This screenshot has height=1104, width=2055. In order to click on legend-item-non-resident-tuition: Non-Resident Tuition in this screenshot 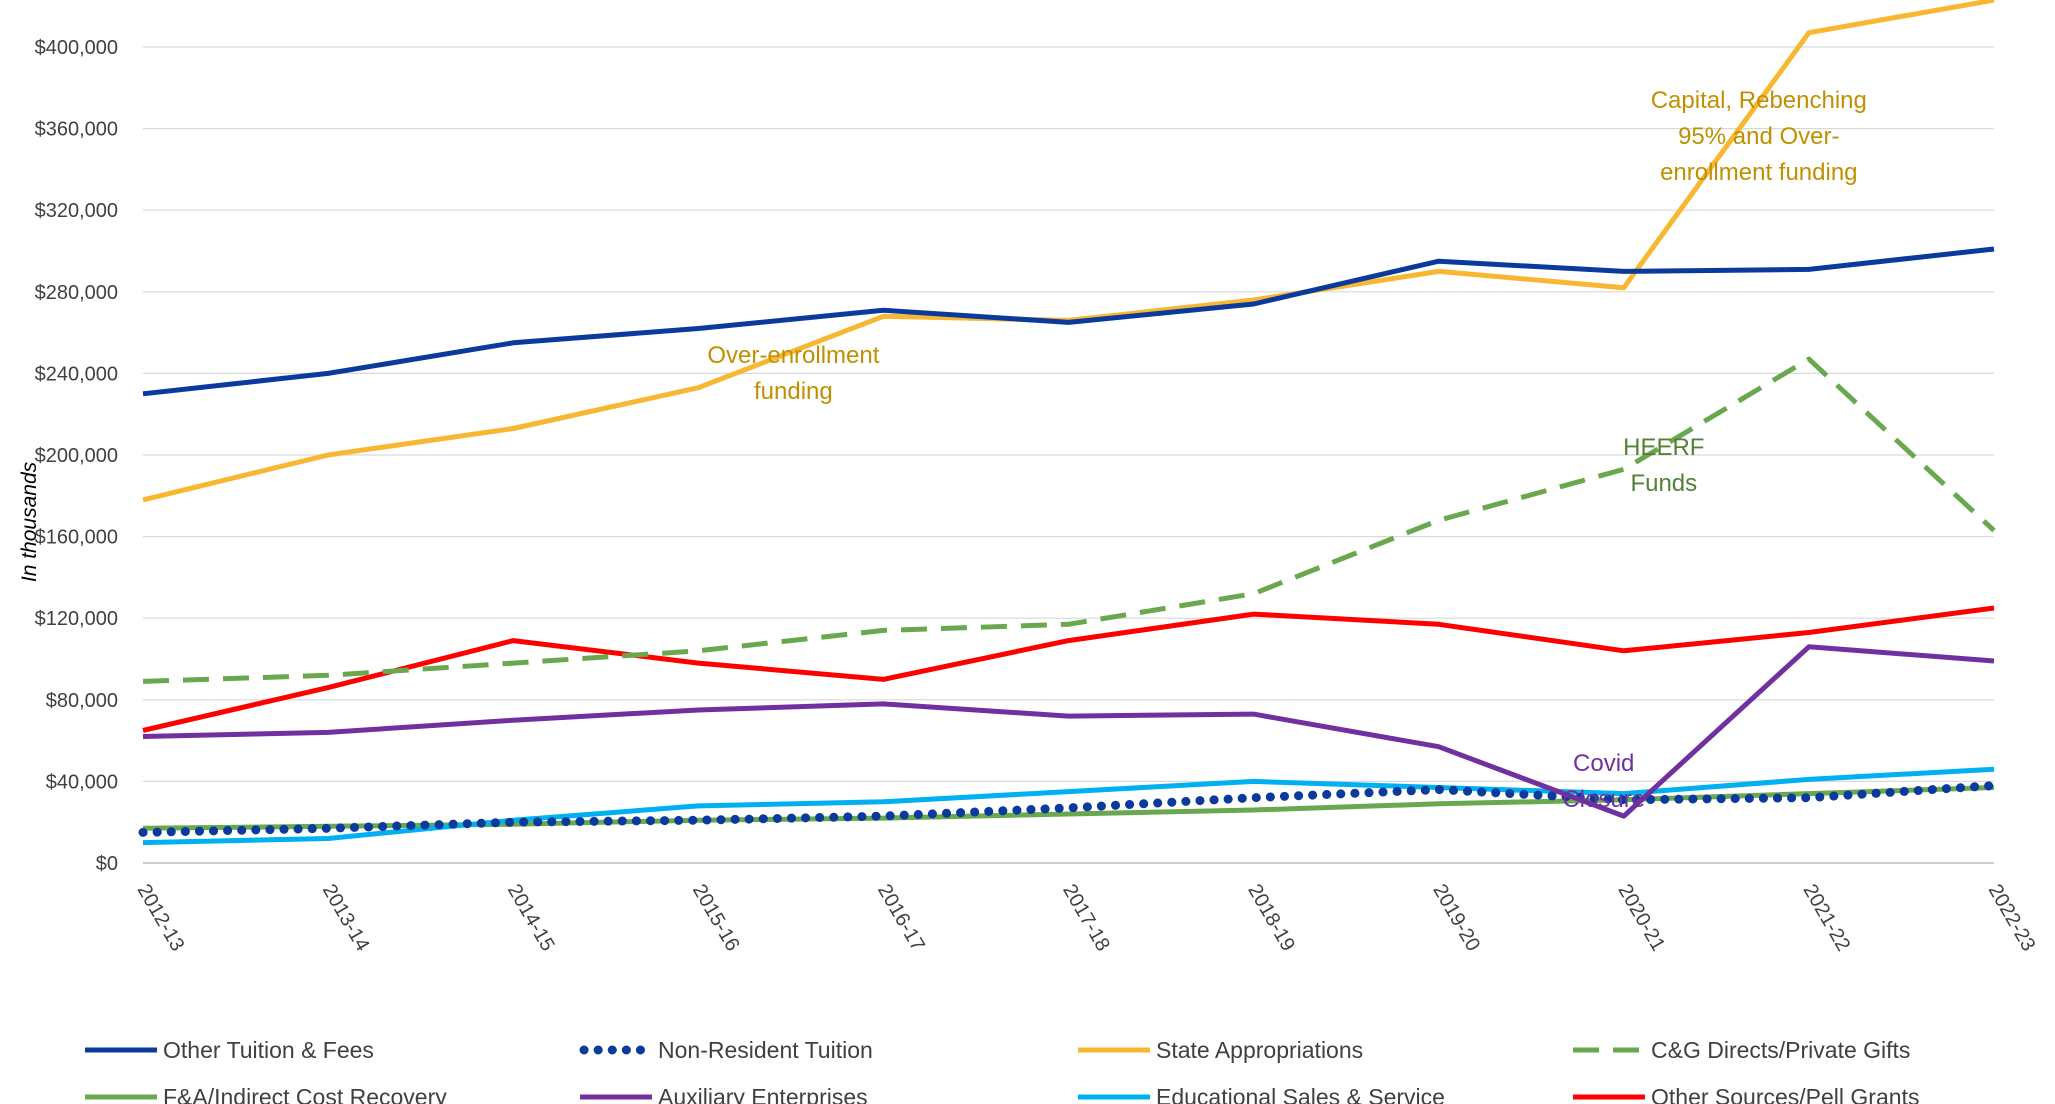, I will do `click(726, 1050)`.